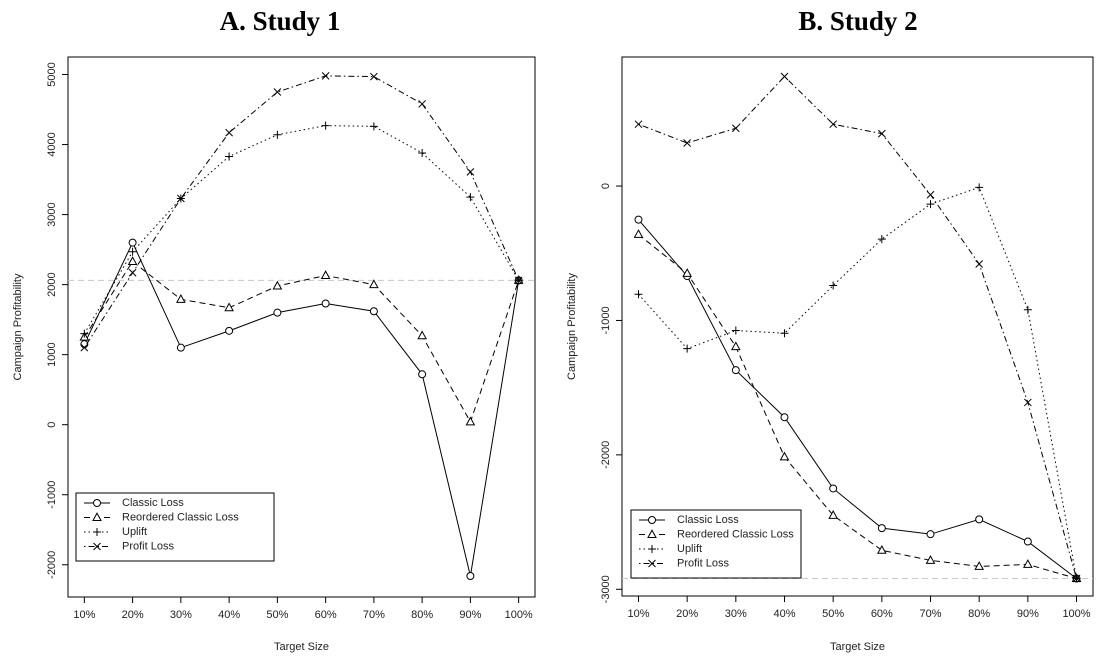  Describe the element at coordinates (52, 74) in the screenshot. I see `y-tick-label: 5000` at that location.